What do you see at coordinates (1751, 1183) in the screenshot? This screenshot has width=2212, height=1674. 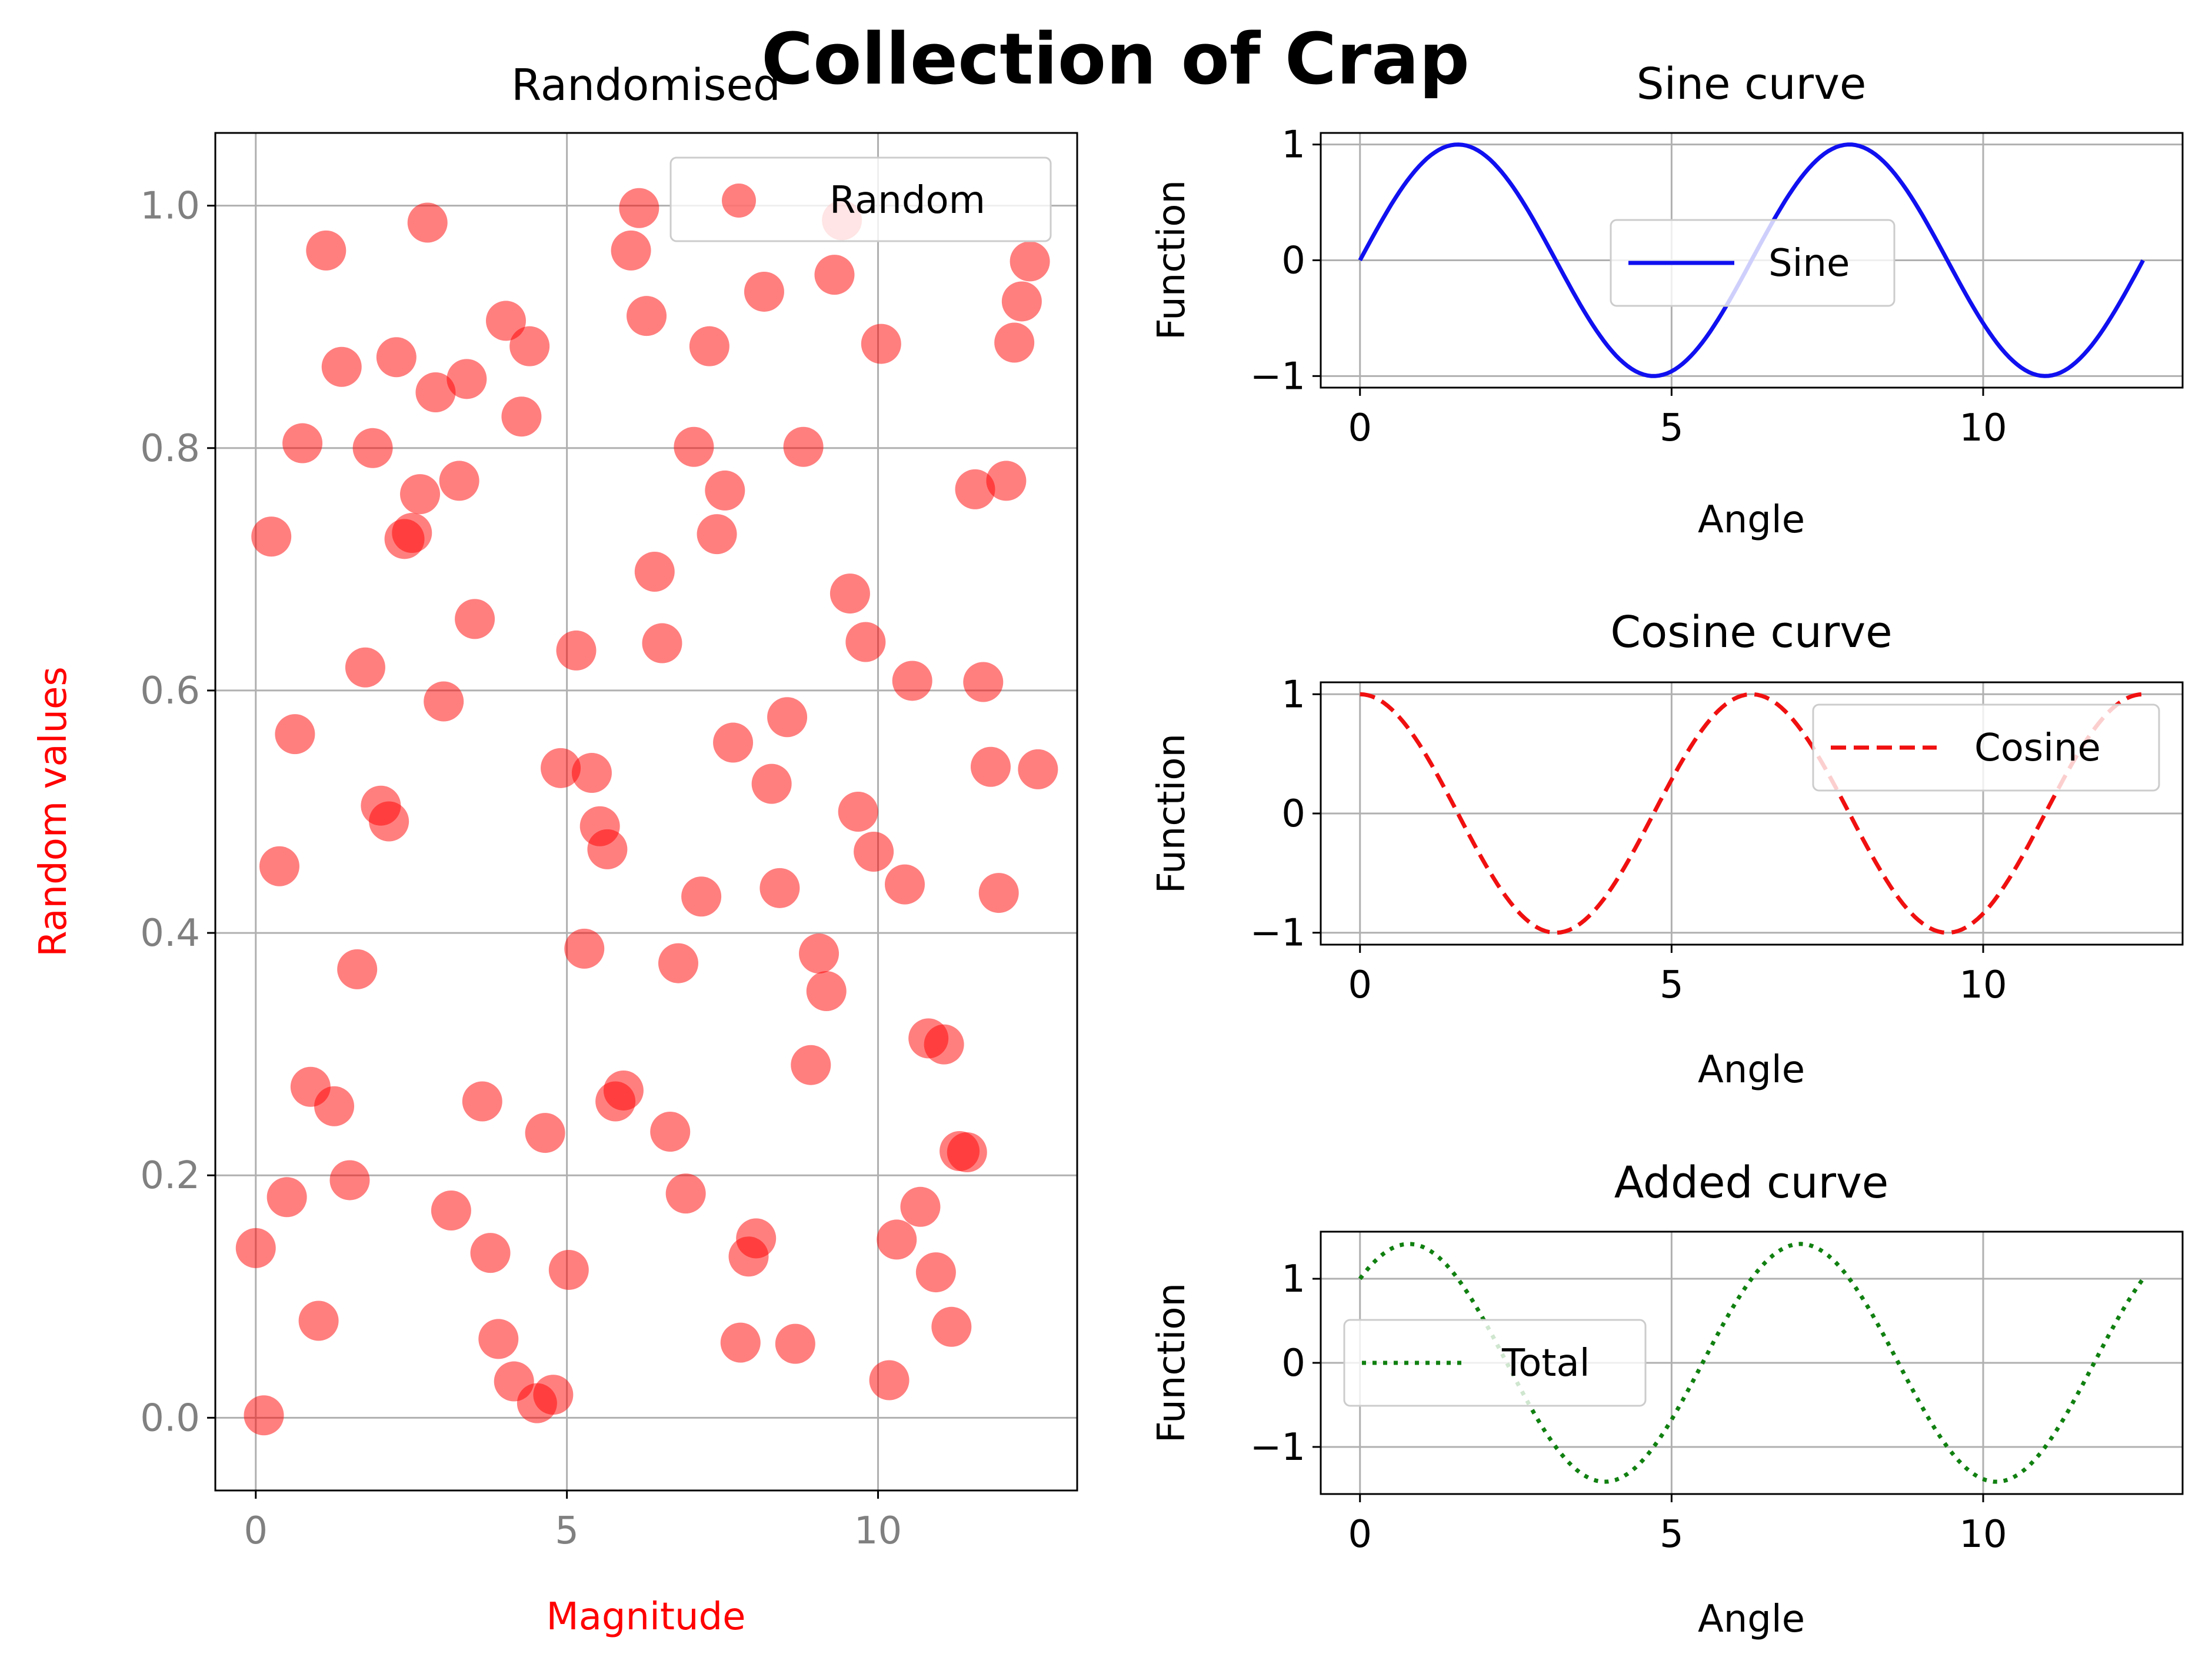 I see `added-title: Added curve` at bounding box center [1751, 1183].